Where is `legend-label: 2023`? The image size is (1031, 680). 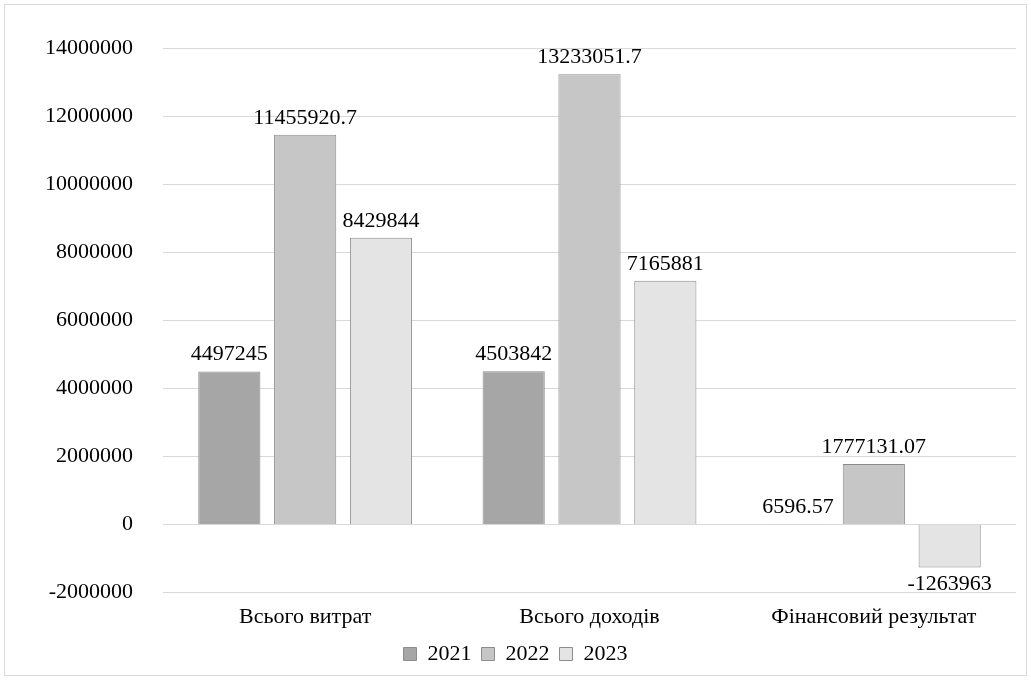 legend-label: 2023 is located at coordinates (605, 652).